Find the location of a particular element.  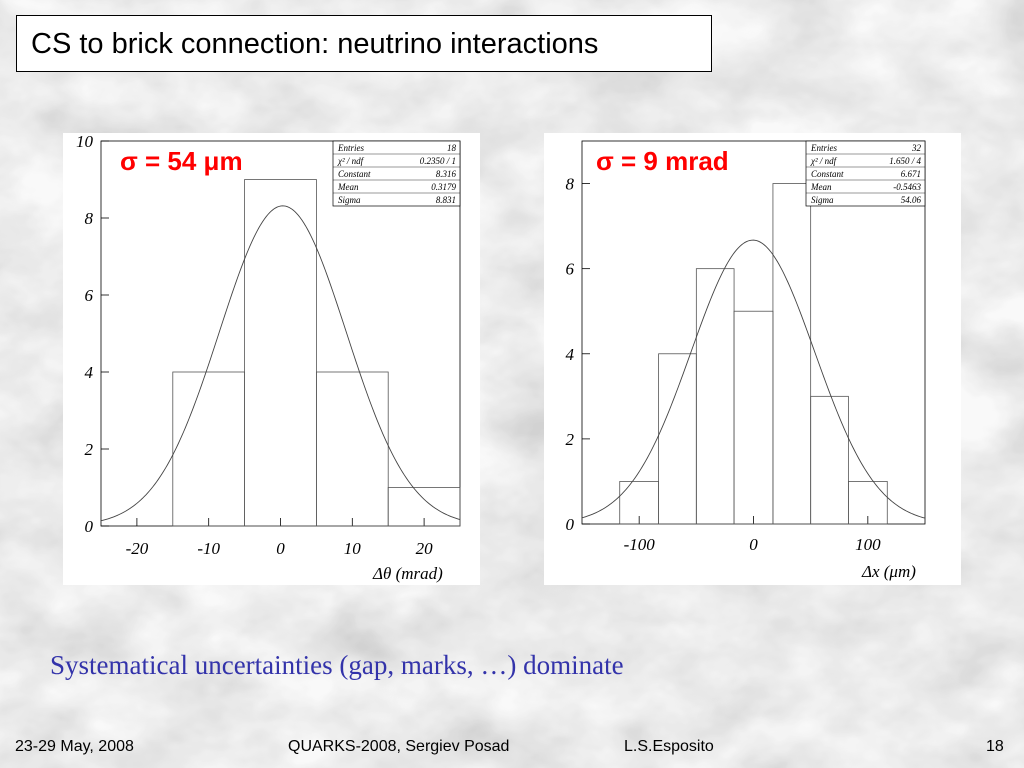

footer-conference: QUARKS-2008, Sergiev Posad is located at coordinates (399, 746).